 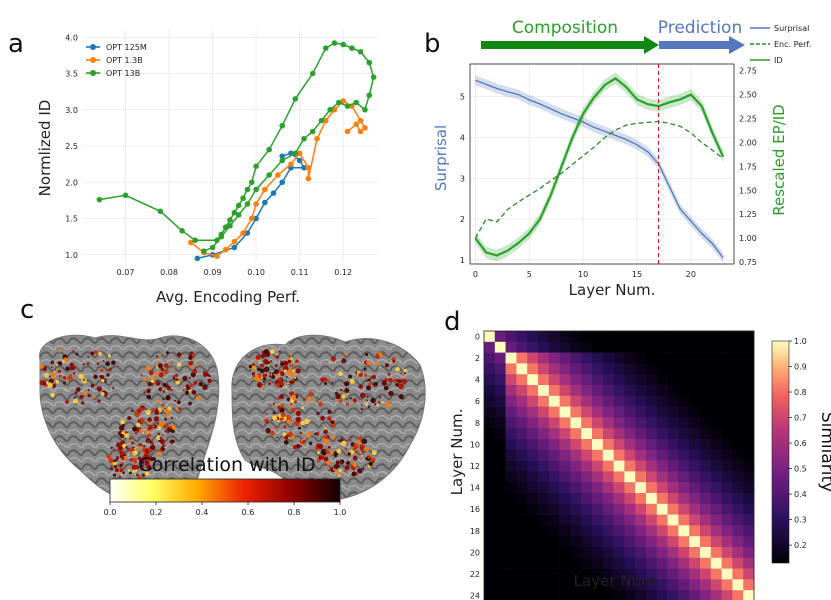 I want to click on panel-d-colorbar-tick: 0.7, so click(x=800, y=418).